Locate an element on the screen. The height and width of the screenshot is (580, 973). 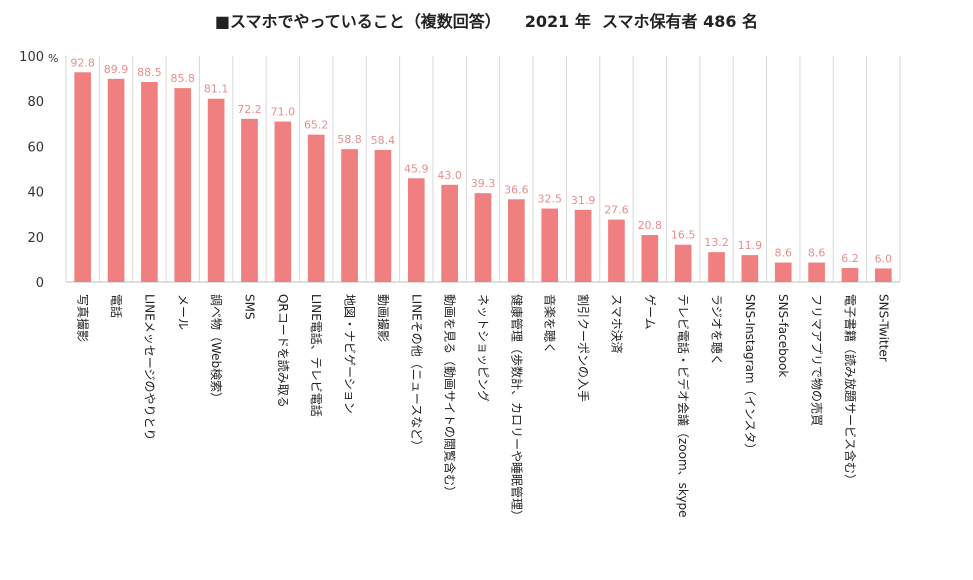
category-label: 調べ物（Web検索） is located at coordinates (216, 349).